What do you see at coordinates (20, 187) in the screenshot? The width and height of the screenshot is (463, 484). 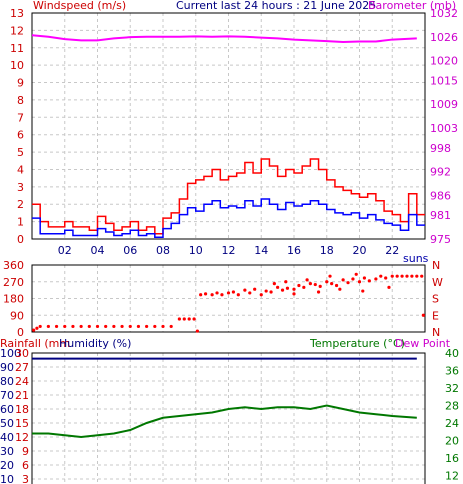 I see `wind-y-tick-label: 3` at bounding box center [20, 187].